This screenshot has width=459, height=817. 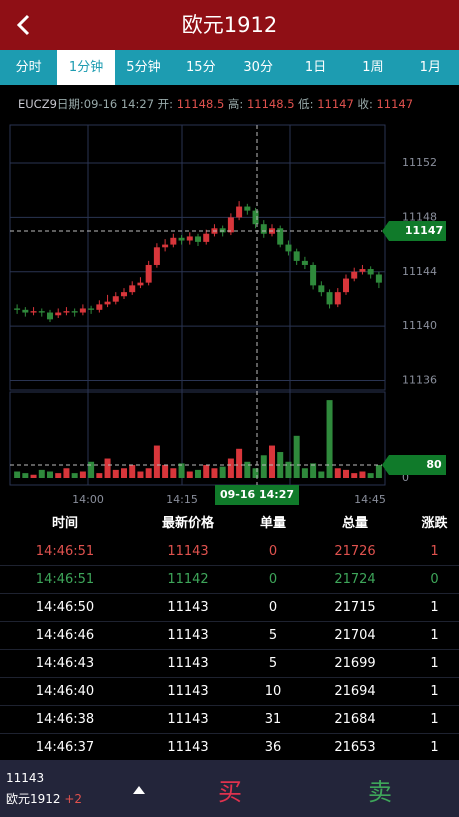 I want to click on x-tick-label: 14:15, so click(x=182, y=499).